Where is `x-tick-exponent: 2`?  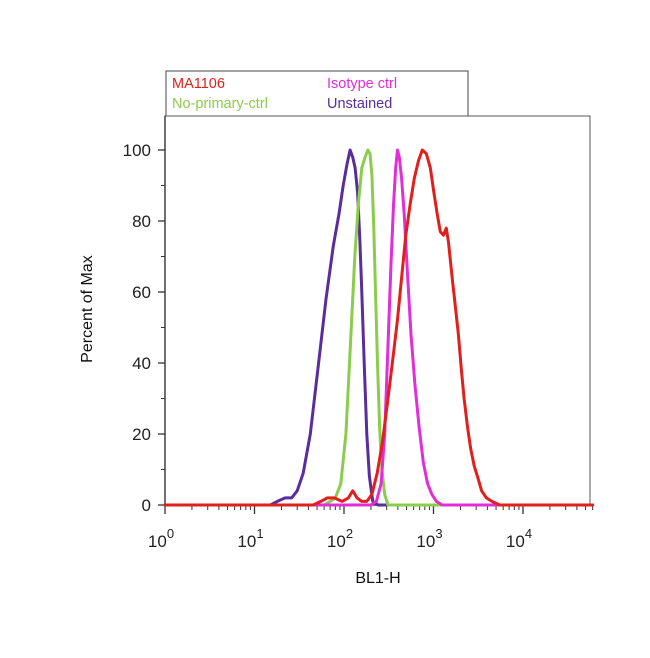 x-tick-exponent: 2 is located at coordinates (349, 533).